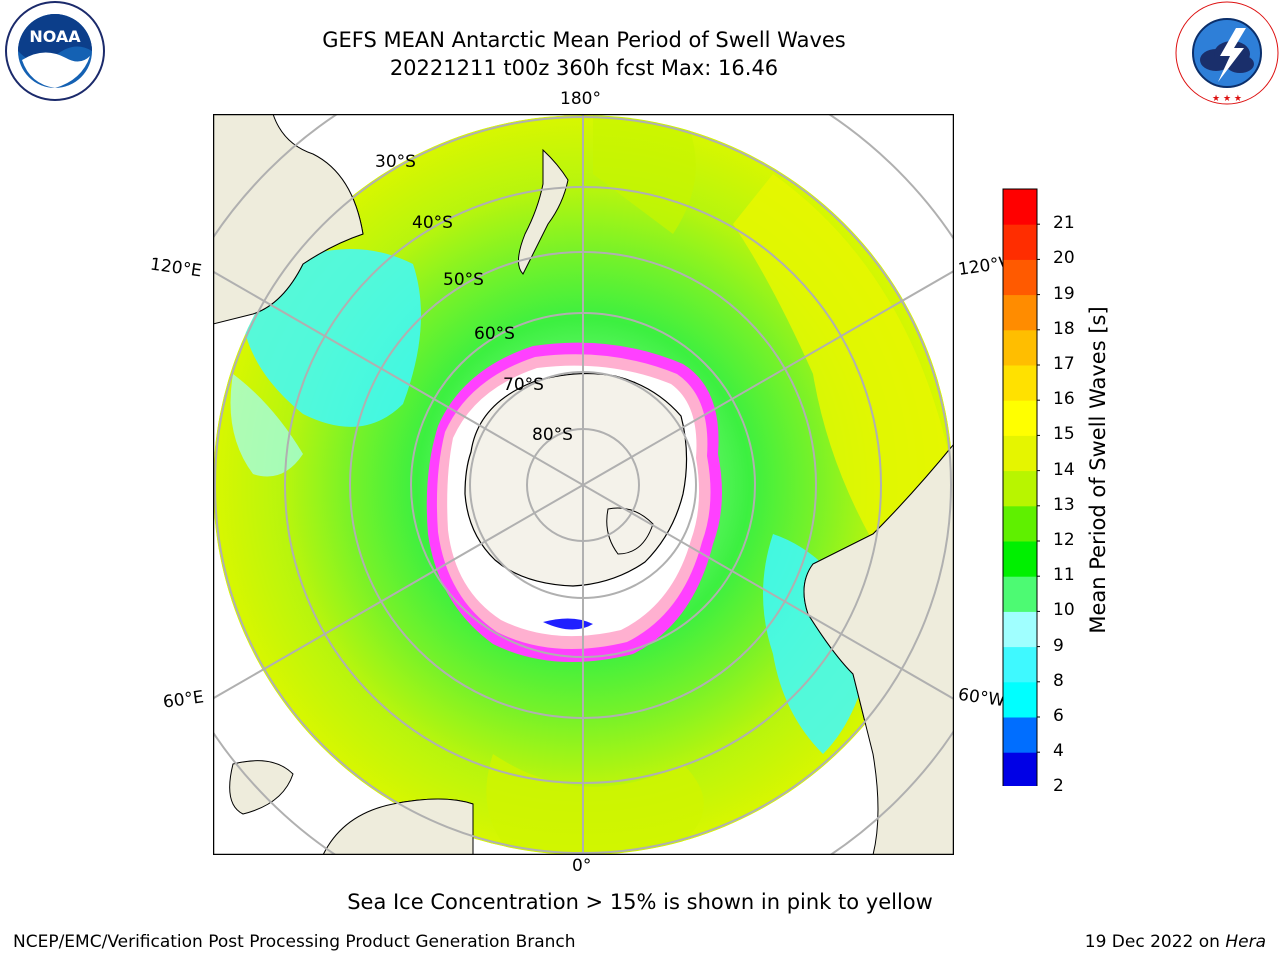 This screenshot has height=960, width=1280. Describe the element at coordinates (1058, 716) in the screenshot. I see `colorbar-tick-label: 6` at that location.